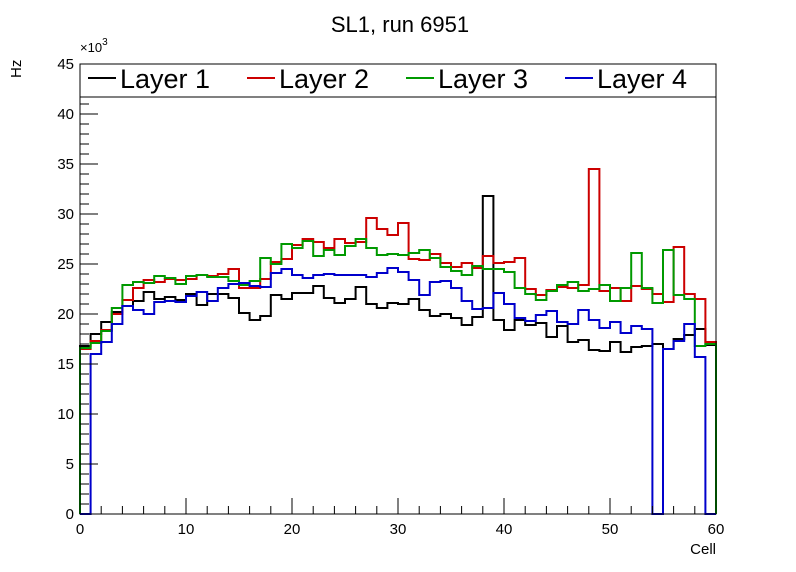 This screenshot has width=796, height=572. Describe the element at coordinates (65, 164) in the screenshot. I see `y-tick-label: 35` at that location.